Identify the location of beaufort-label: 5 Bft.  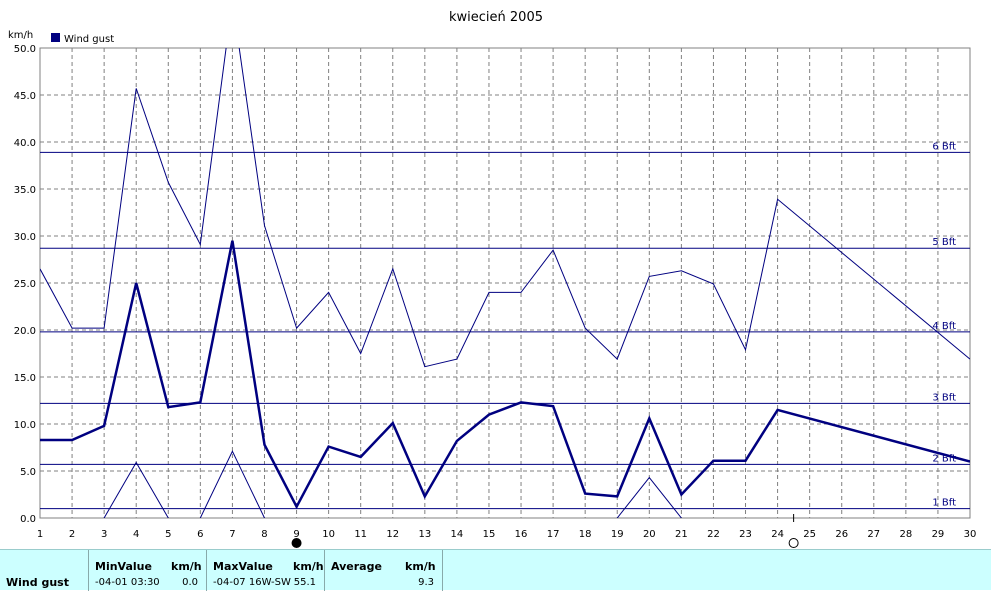
(944, 242).